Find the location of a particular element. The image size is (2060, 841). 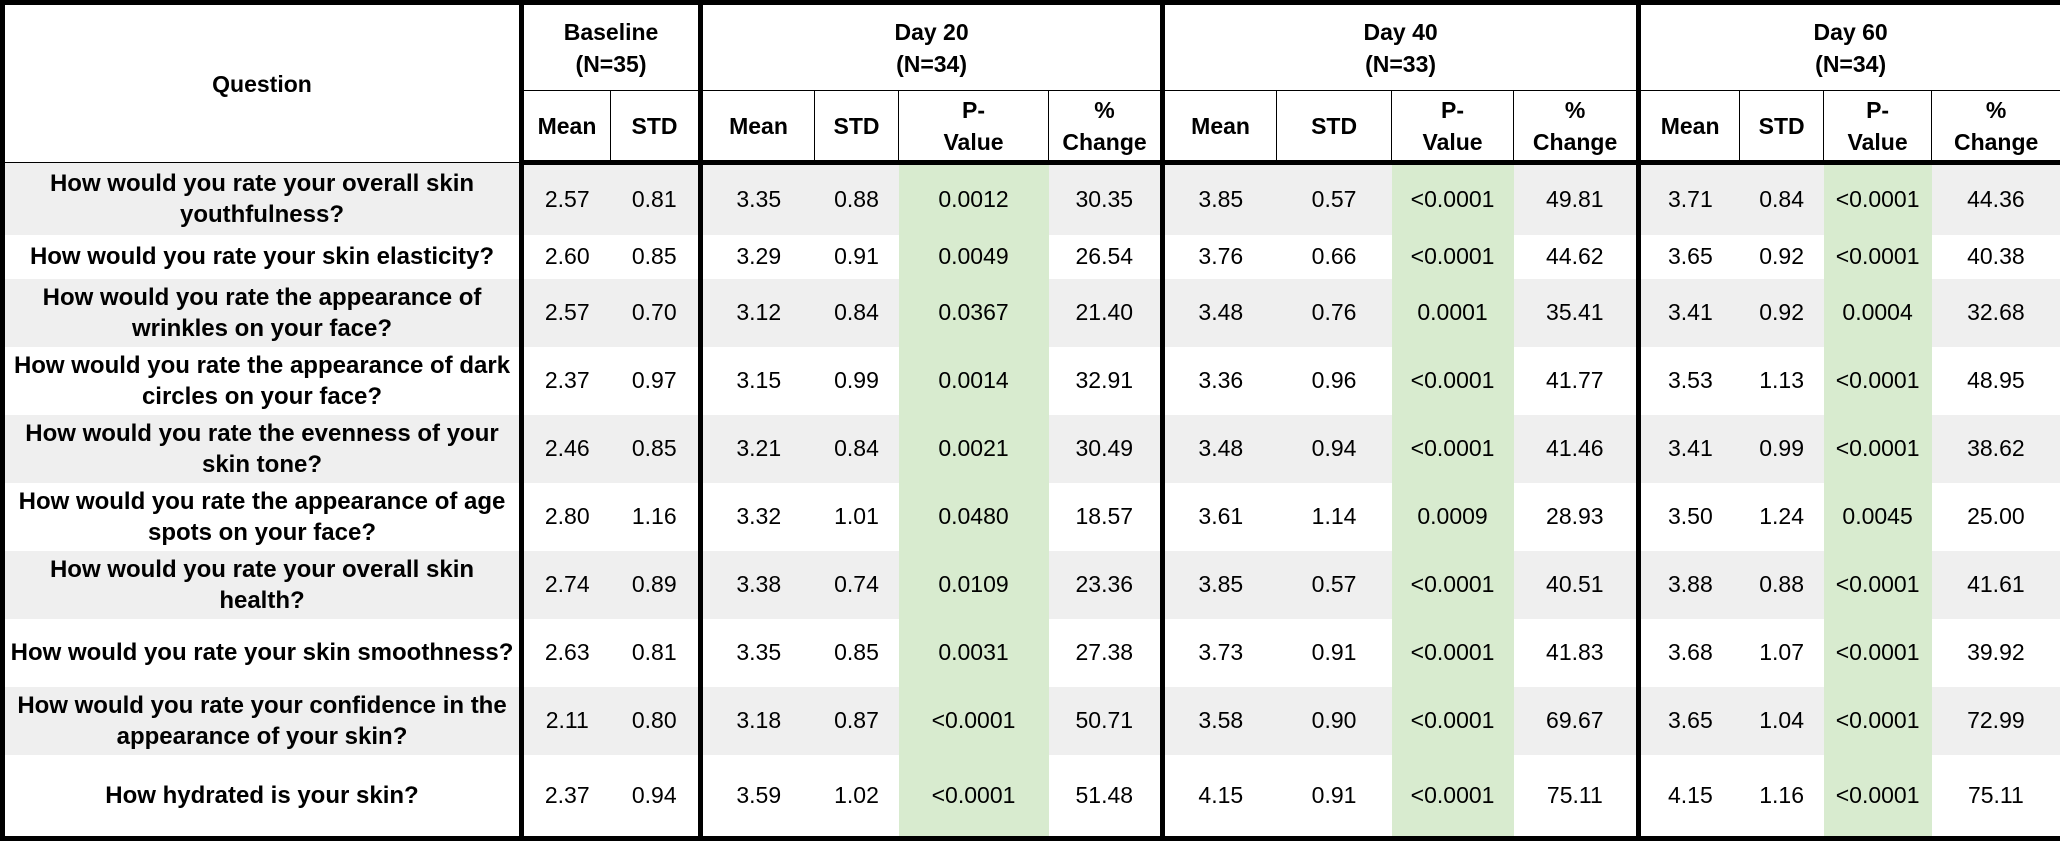

question: How hydrated is your skin? is located at coordinates (262, 797).